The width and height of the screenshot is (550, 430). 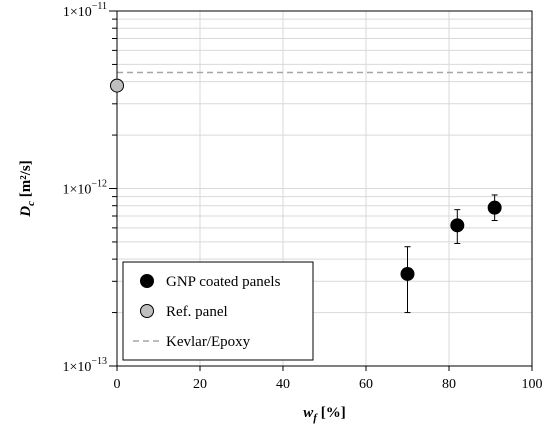 What do you see at coordinates (331, 413) in the screenshot?
I see `x-axis-title-unit: [%]` at bounding box center [331, 413].